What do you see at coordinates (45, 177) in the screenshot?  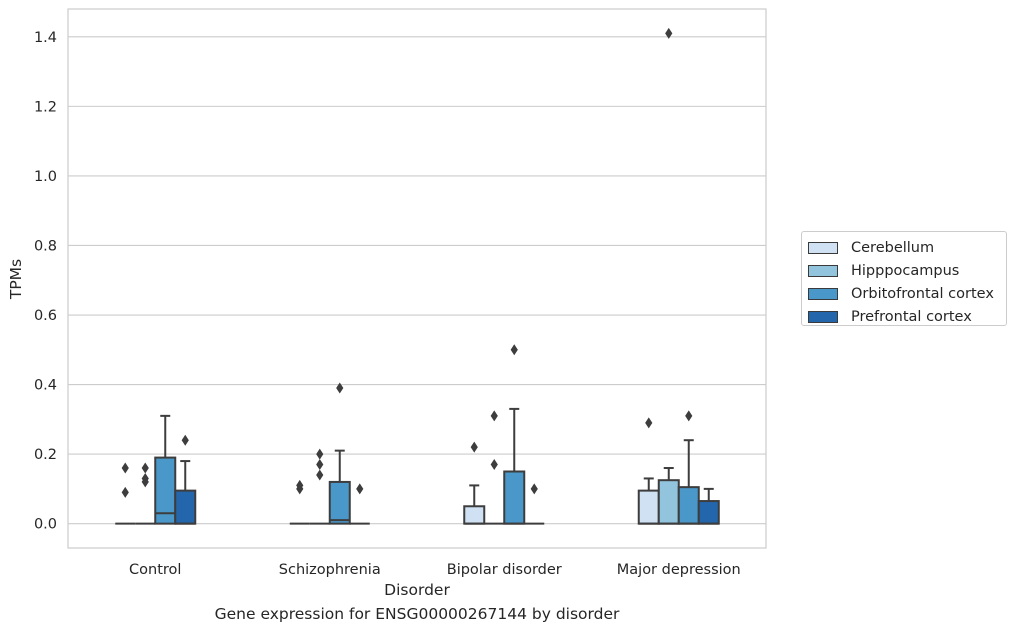 I see `y-tick-label: 1.0` at bounding box center [45, 177].